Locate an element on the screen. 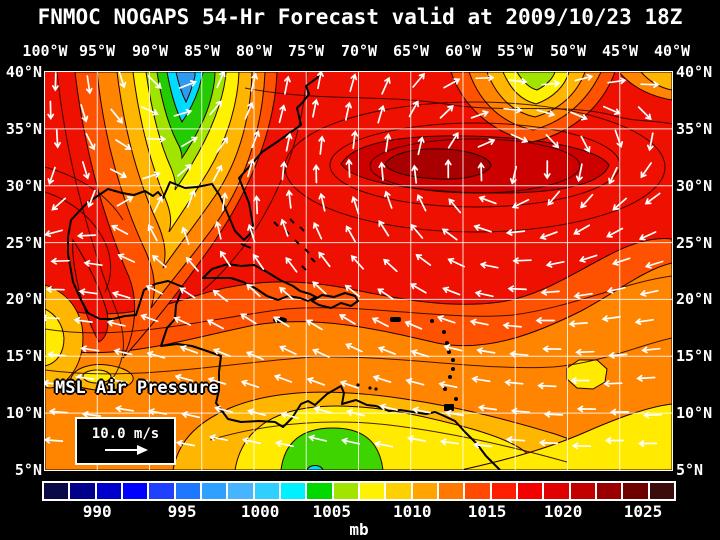  colorbar-tick: 1015 is located at coordinates (487, 511).